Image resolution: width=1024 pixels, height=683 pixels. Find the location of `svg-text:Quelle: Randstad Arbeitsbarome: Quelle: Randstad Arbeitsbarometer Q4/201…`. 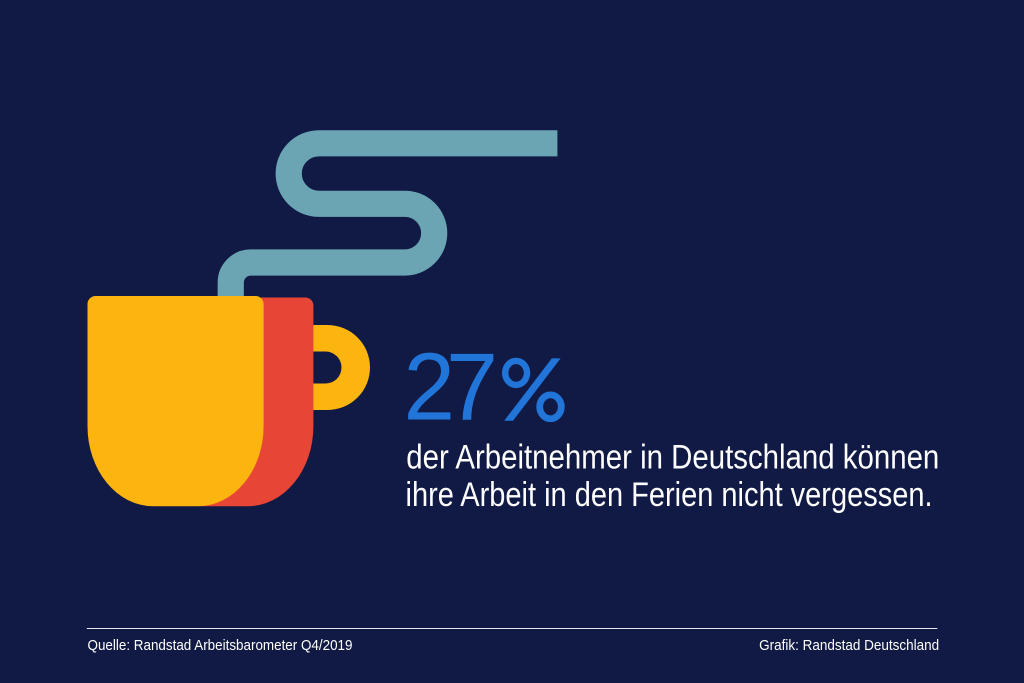

svg-text:Quelle: Randstad Arbeitsbarome: Quelle: Randstad Arbeitsbarometer Q4/201… is located at coordinates (220, 645).